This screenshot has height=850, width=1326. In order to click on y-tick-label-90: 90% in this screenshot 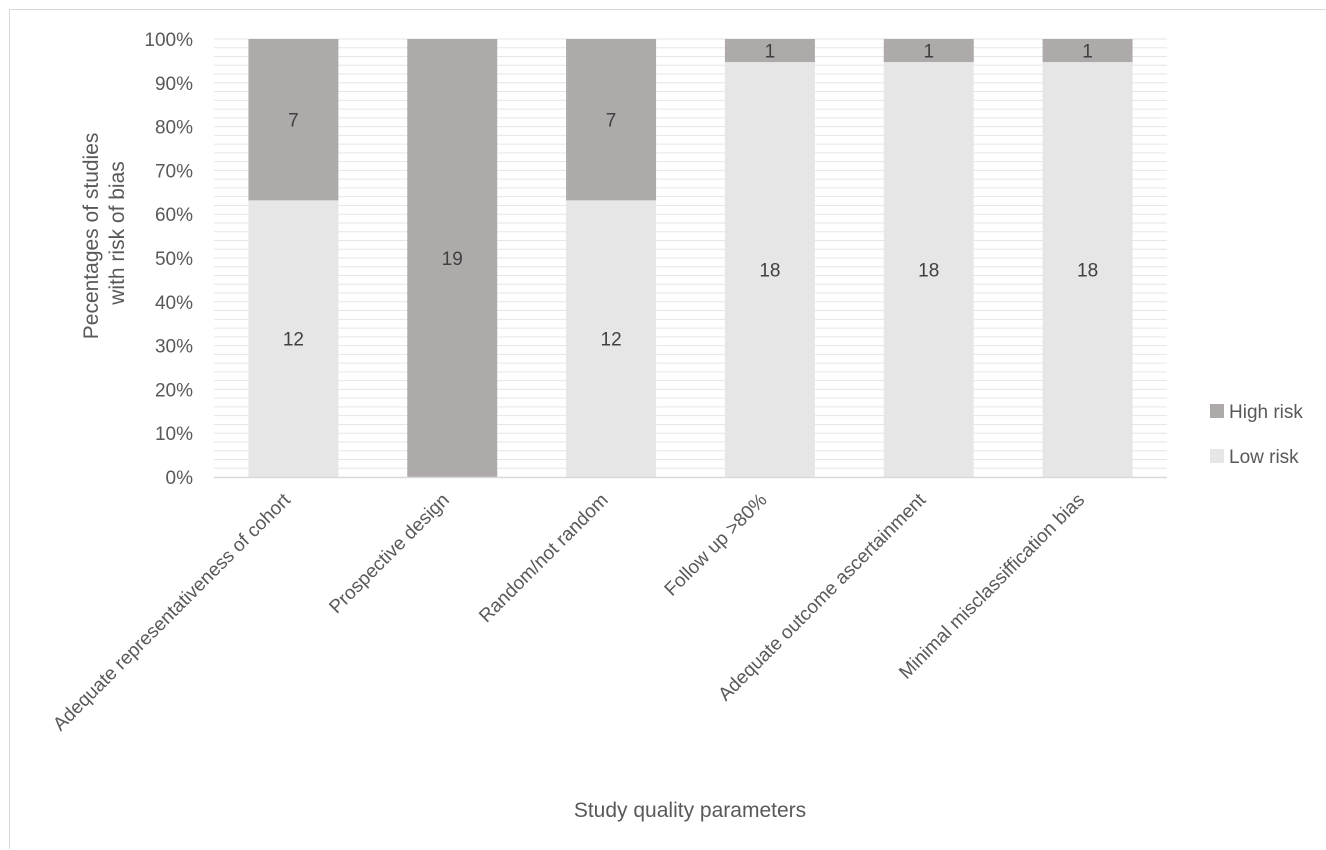, I will do `click(174, 84)`.